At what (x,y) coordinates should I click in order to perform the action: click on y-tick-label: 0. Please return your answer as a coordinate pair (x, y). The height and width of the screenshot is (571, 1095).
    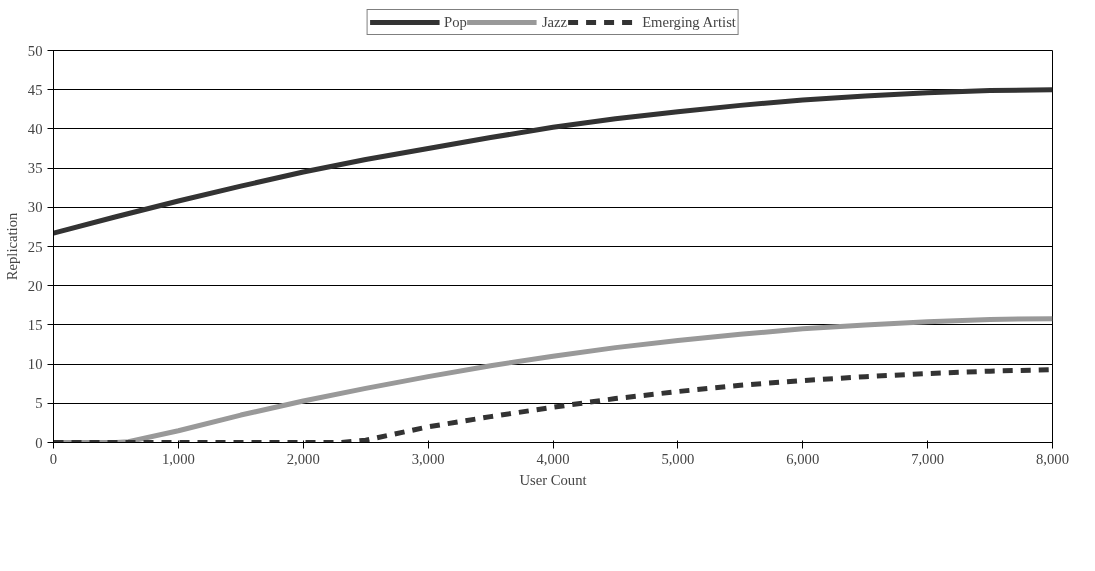
    Looking at the image, I should click on (39, 442).